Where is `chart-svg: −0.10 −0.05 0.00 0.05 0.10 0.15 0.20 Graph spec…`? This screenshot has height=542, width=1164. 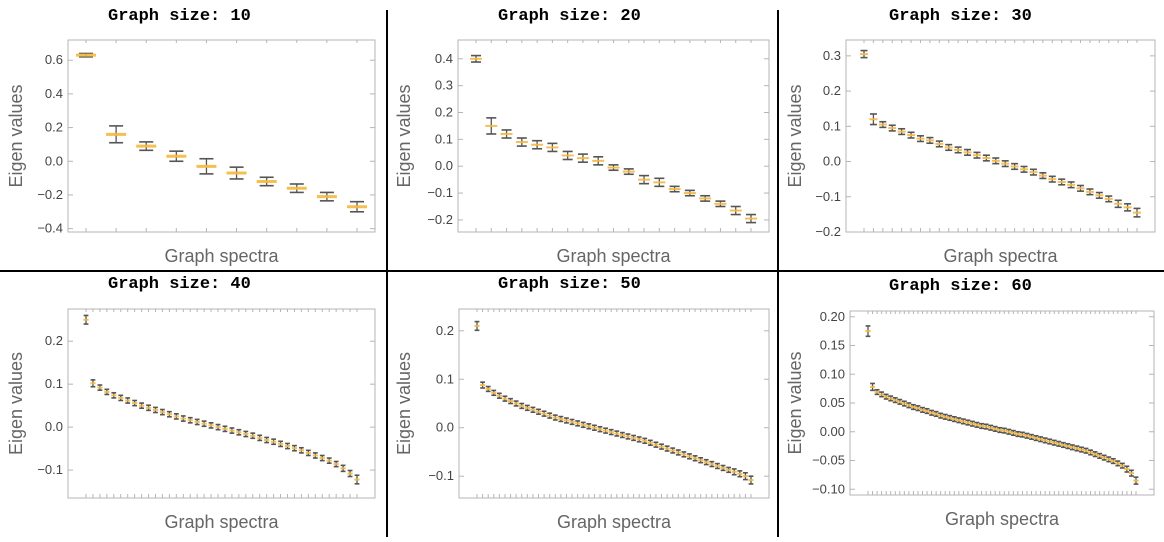
chart-svg: −0.10 −0.05 0.00 0.05 0.10 0.15 0.20 Graph spec… is located at coordinates (970, 419).